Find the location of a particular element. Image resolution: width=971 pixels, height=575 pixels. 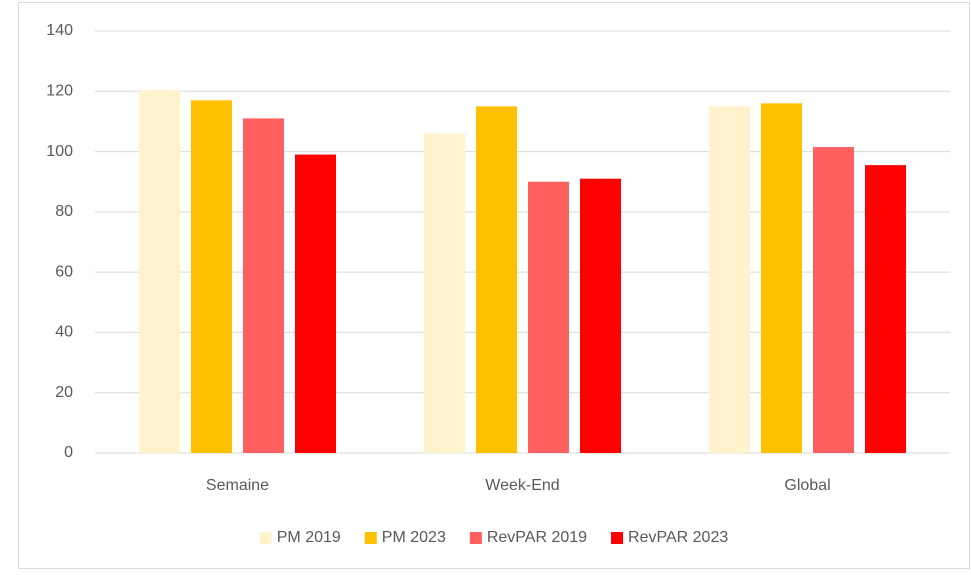

y-tick-label: 140 is located at coordinates (59, 30).